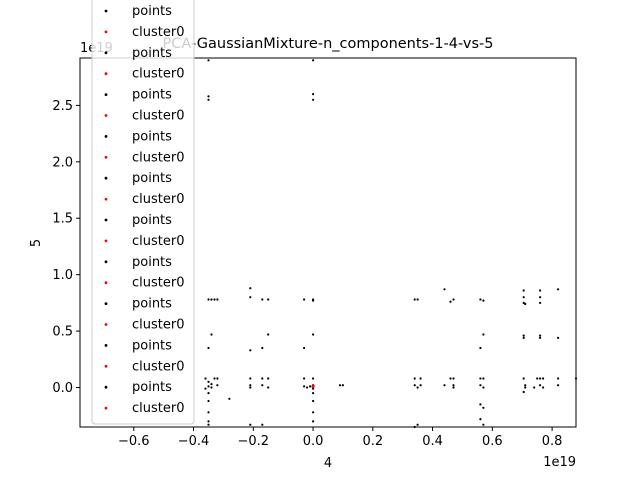 Image resolution: width=640 pixels, height=480 pixels. I want to click on x-axis-label: 4, so click(328, 463).